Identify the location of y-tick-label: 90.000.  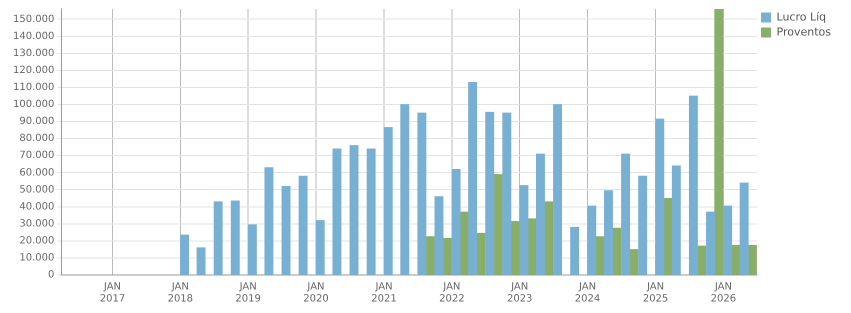
(36, 122).